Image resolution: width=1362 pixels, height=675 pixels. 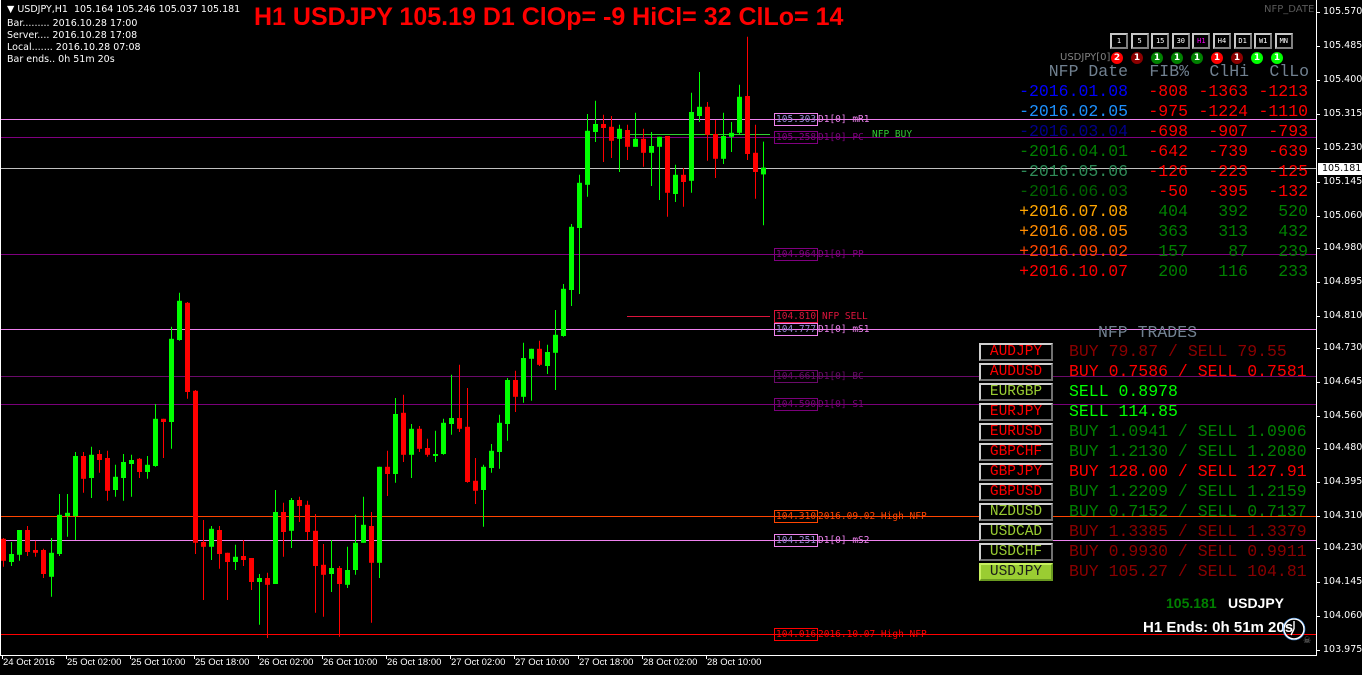 I want to click on nfp-cell-fib: -50, so click(x=1173, y=191).